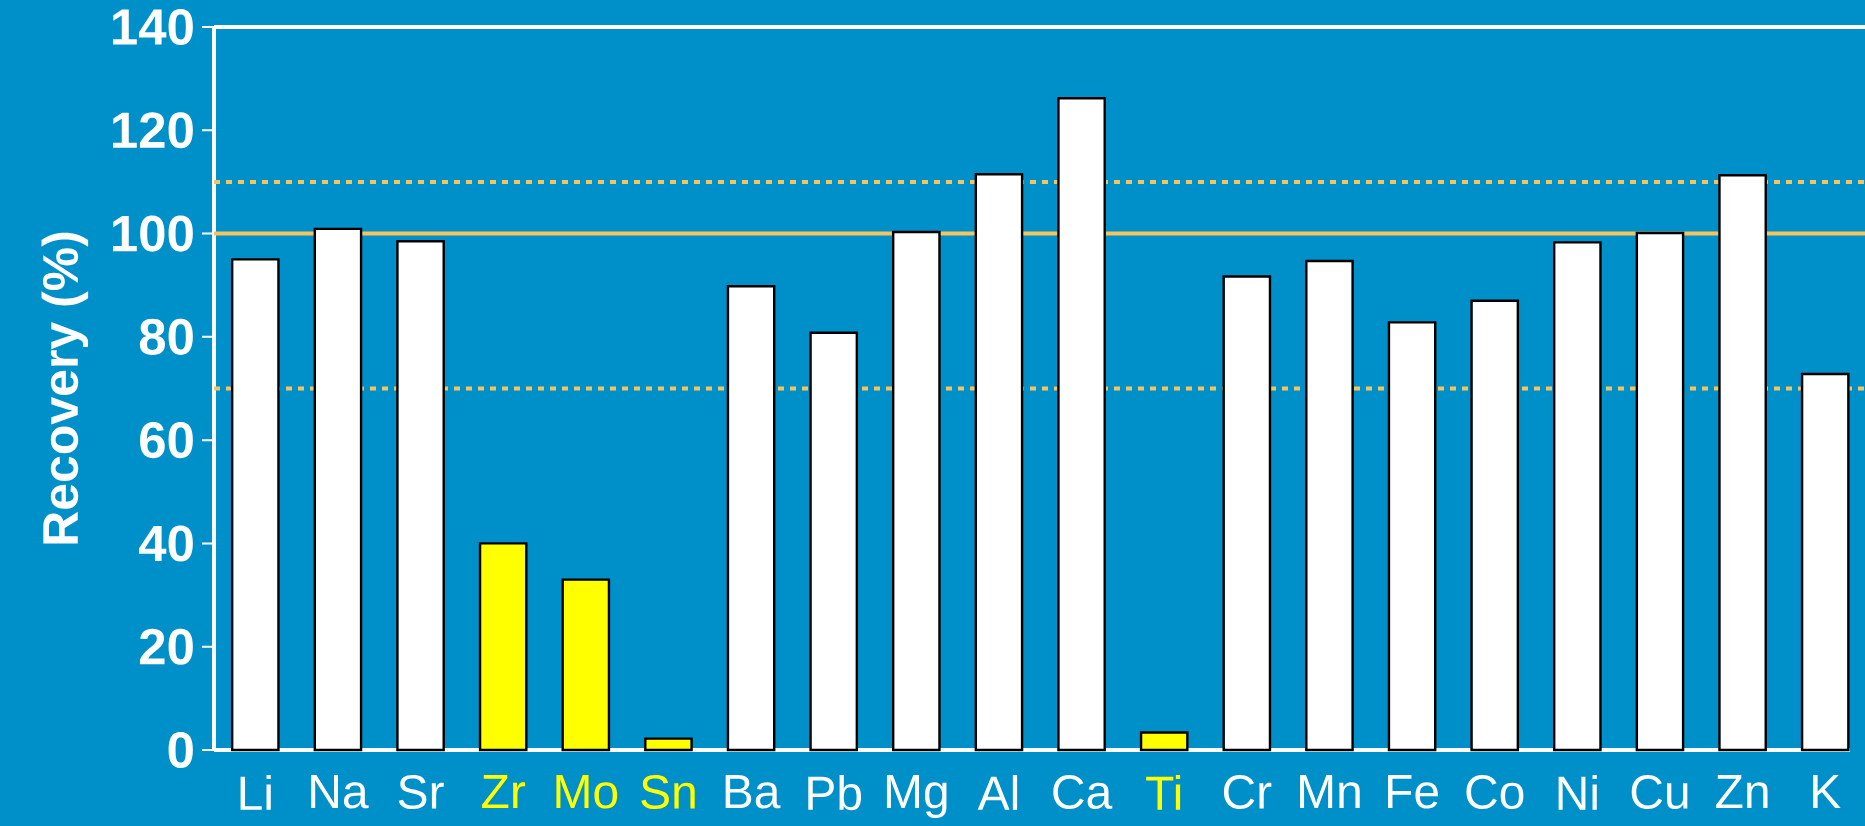 This screenshot has height=826, width=1865. Describe the element at coordinates (916, 797) in the screenshot. I see `x-tick-label: Mg` at that location.